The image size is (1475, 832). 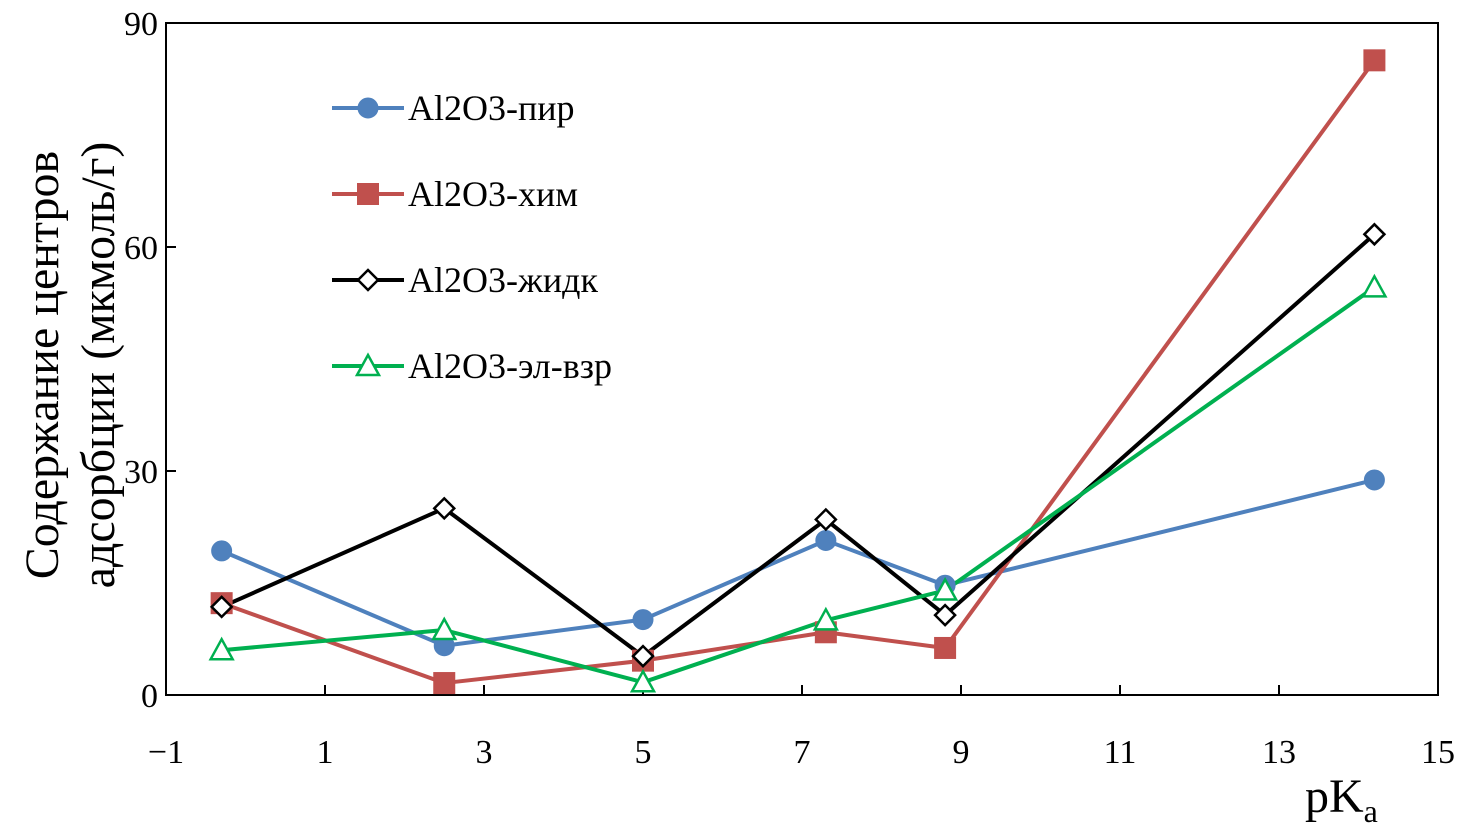 I want to click on y-tick-label: 60, so click(x=141, y=248).